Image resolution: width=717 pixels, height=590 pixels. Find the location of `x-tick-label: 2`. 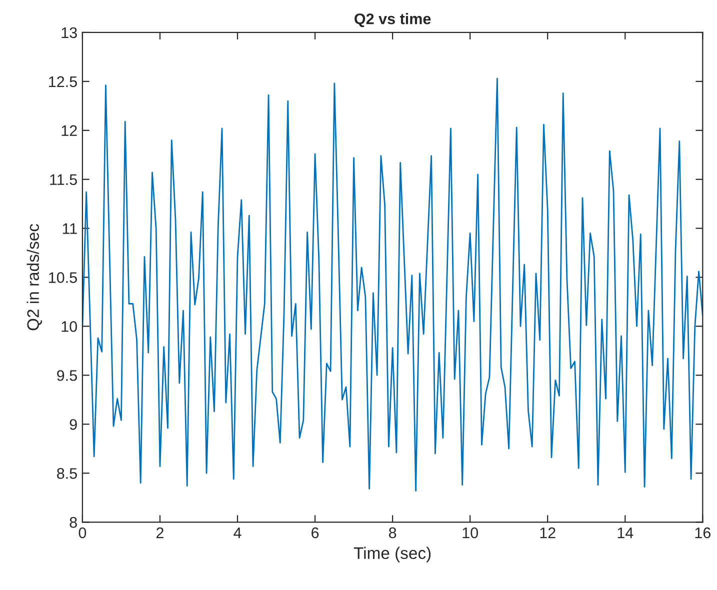

x-tick-label: 2 is located at coordinates (160, 532).